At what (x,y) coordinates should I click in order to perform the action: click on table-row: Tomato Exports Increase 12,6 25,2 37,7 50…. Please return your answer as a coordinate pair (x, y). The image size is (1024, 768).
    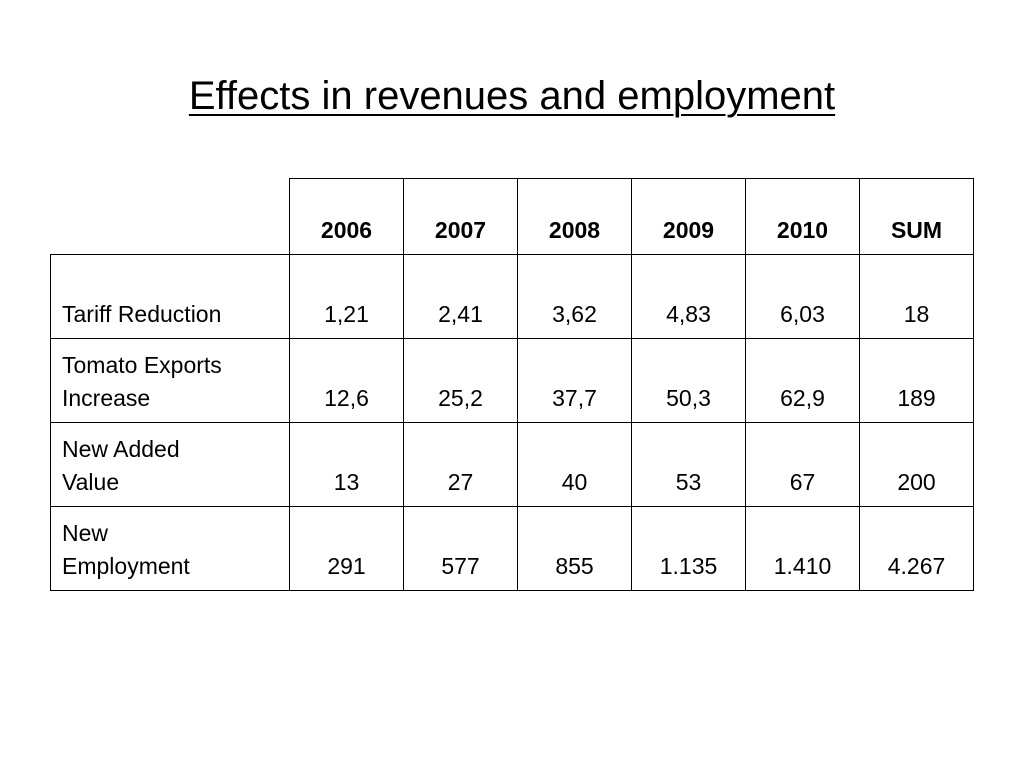
    Looking at the image, I should click on (512, 380).